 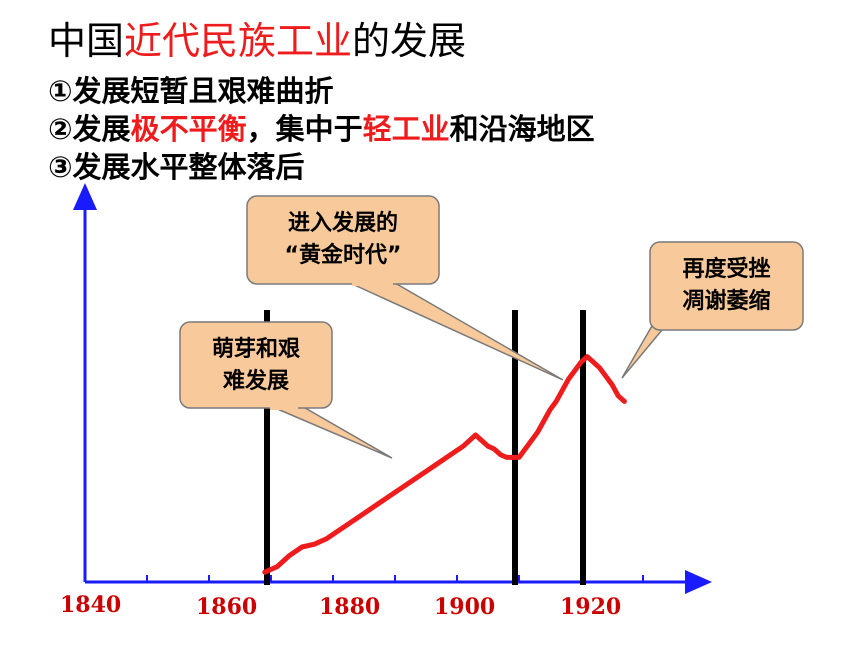 I want to click on callout-text-line: 萌芽和艰, so click(x=256, y=349).